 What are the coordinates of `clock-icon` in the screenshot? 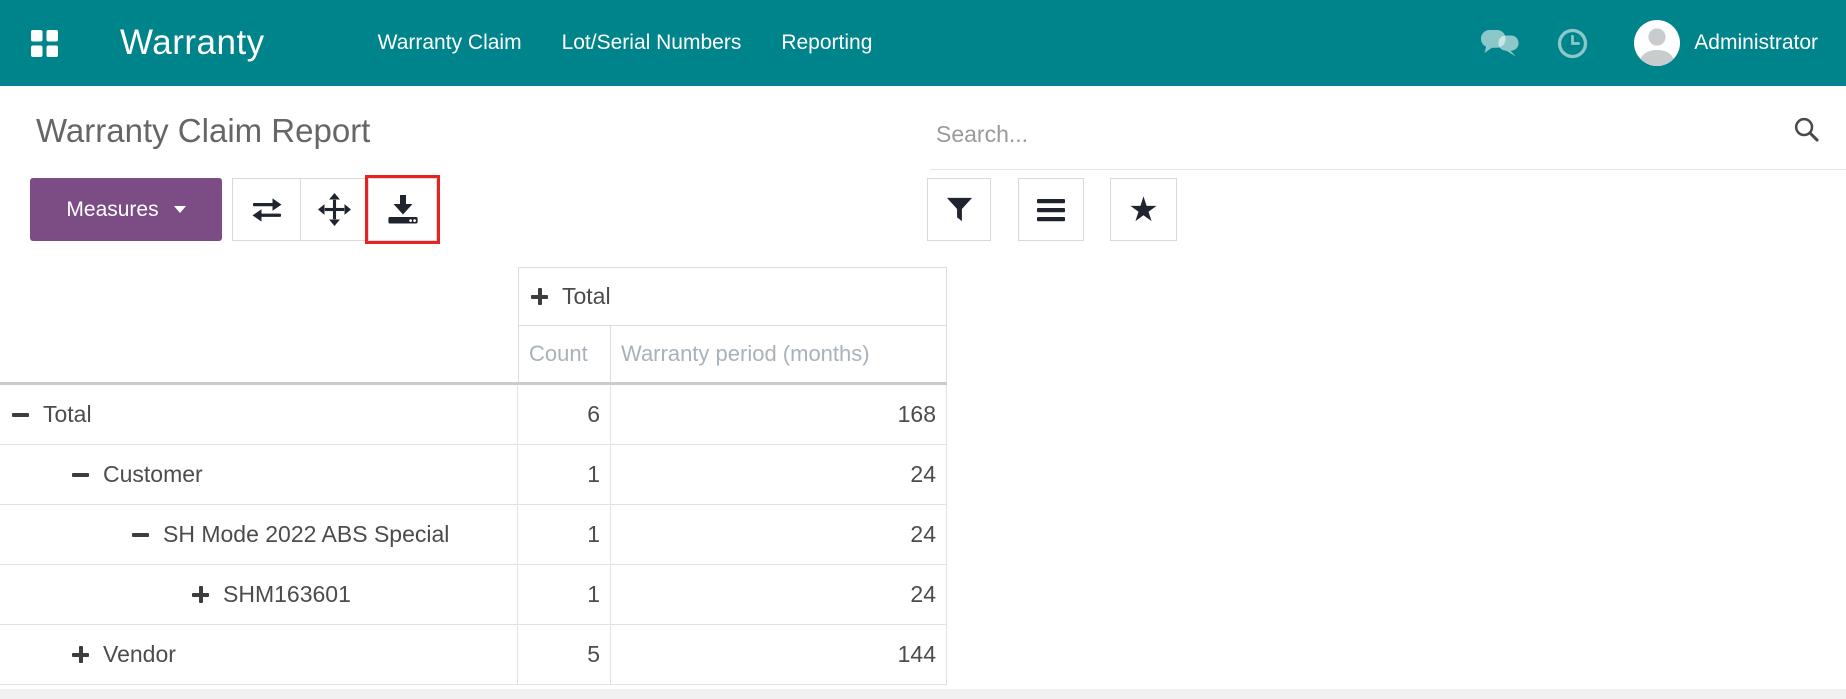 It's located at (1573, 43).